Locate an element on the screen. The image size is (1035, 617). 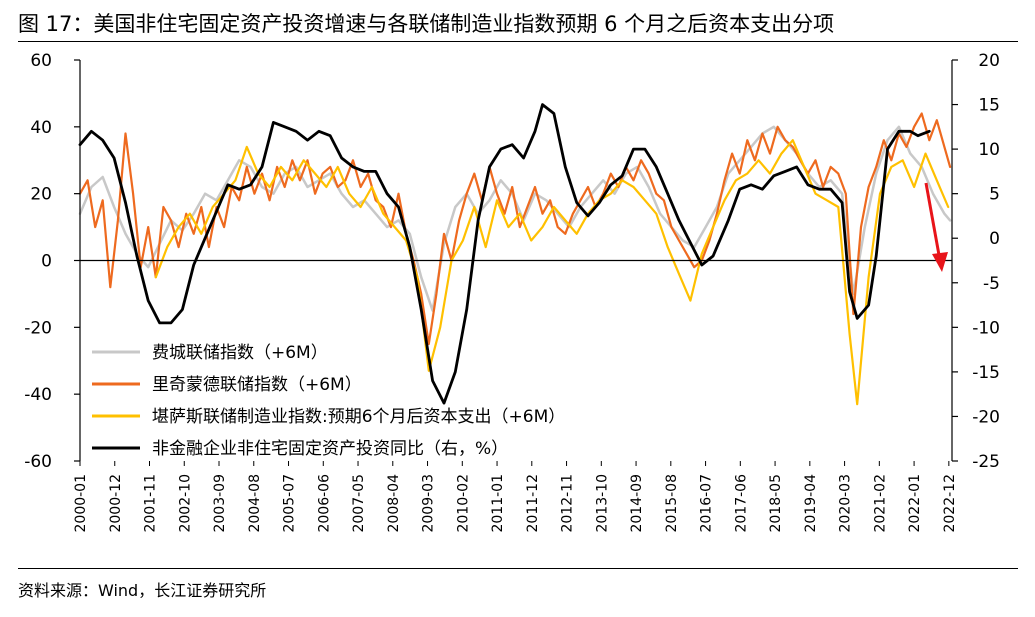
x-tick-label: 2016-07 is located at coordinates (707, 503).